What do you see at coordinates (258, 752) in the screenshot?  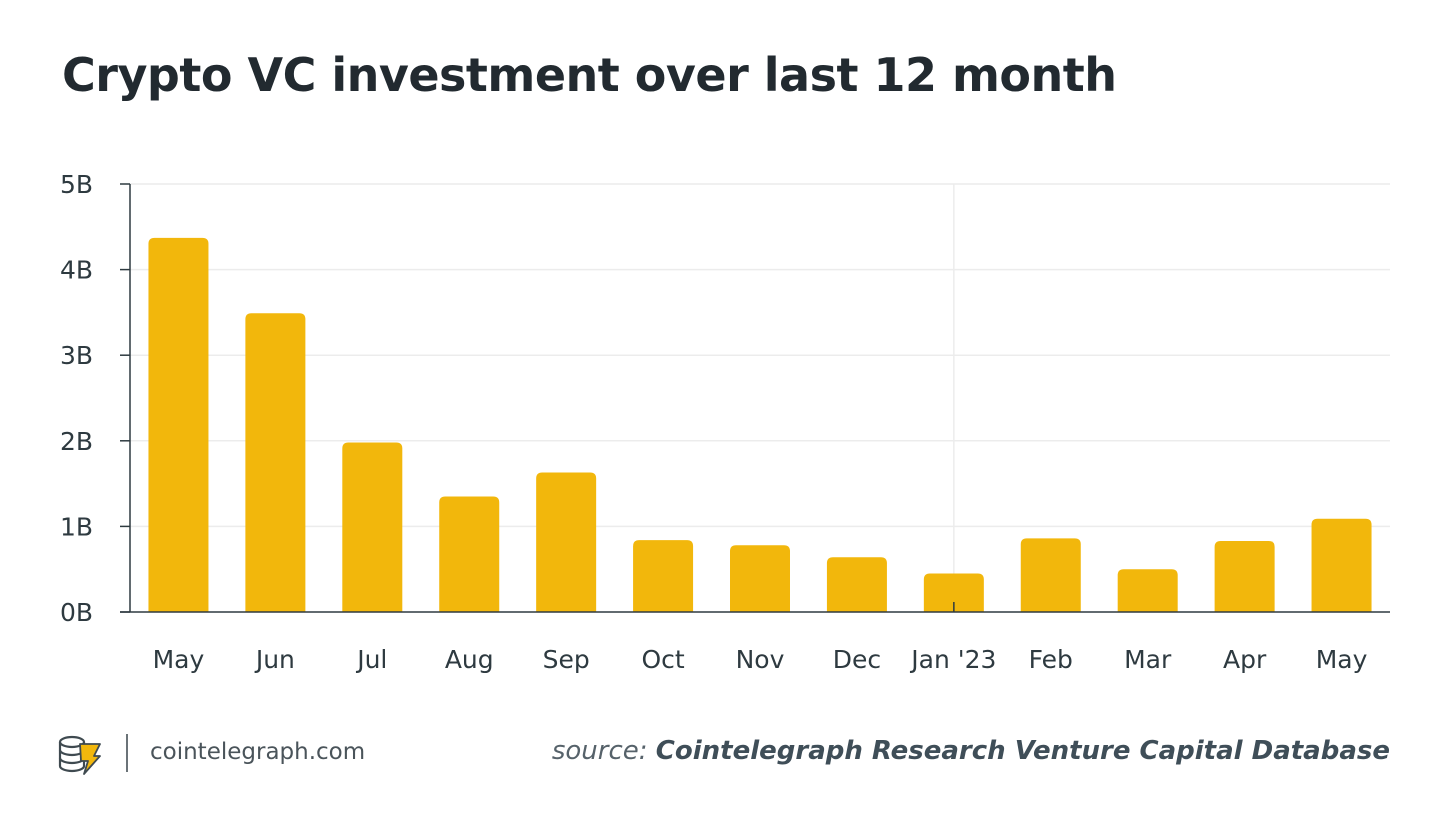 I see `site-link: cointelegraph.com` at bounding box center [258, 752].